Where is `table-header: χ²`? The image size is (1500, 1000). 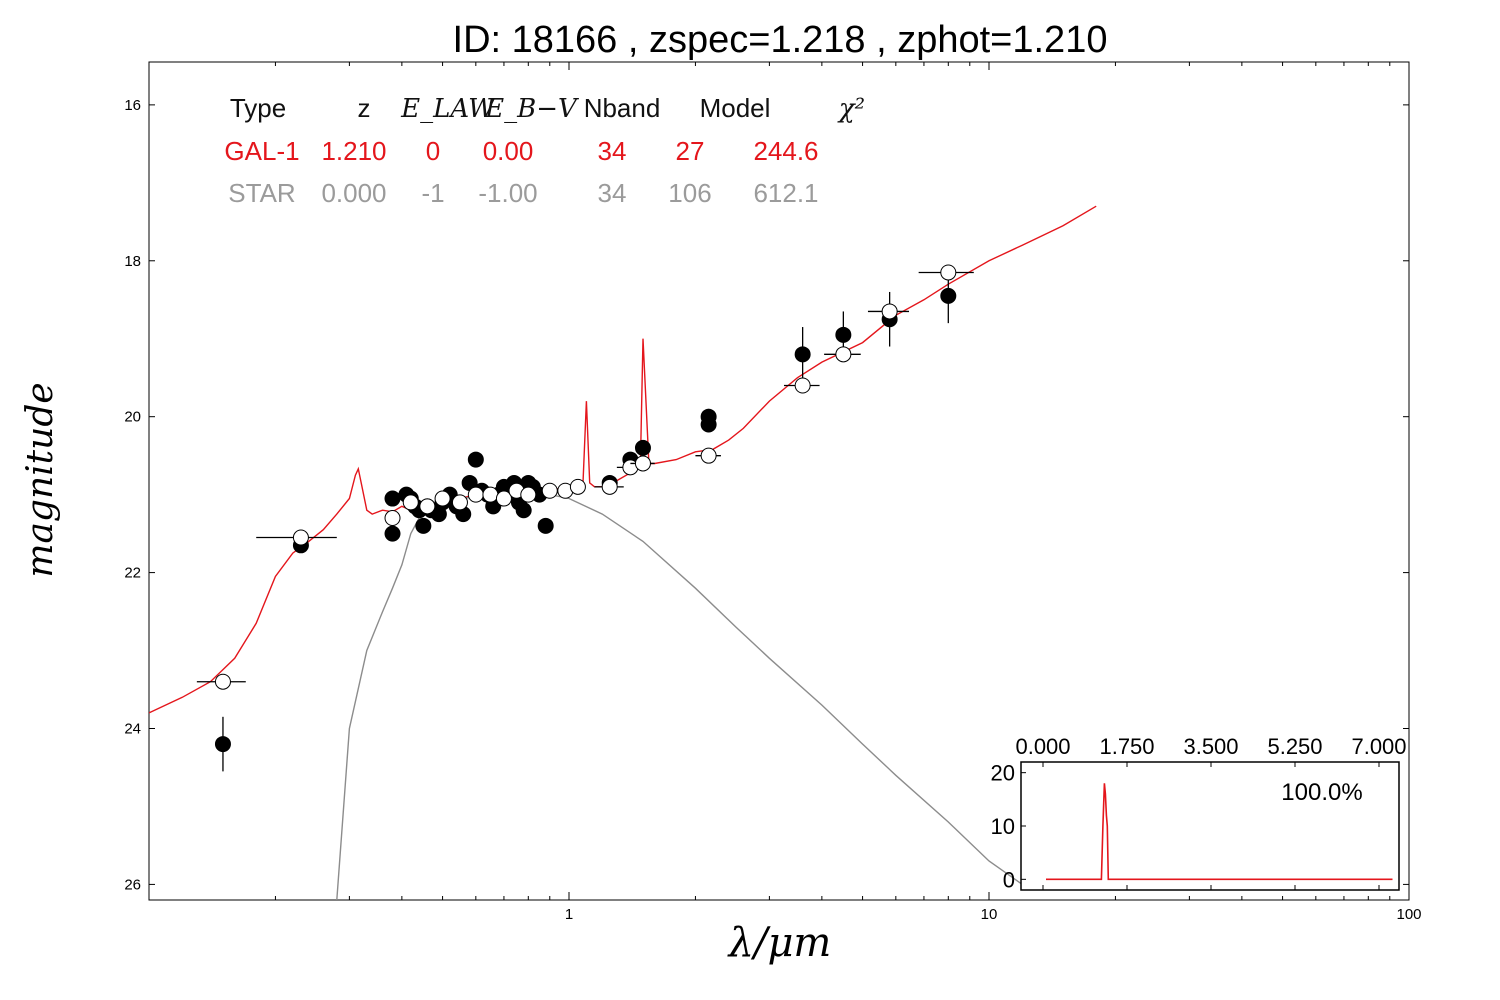 table-header: χ² is located at coordinates (851, 109).